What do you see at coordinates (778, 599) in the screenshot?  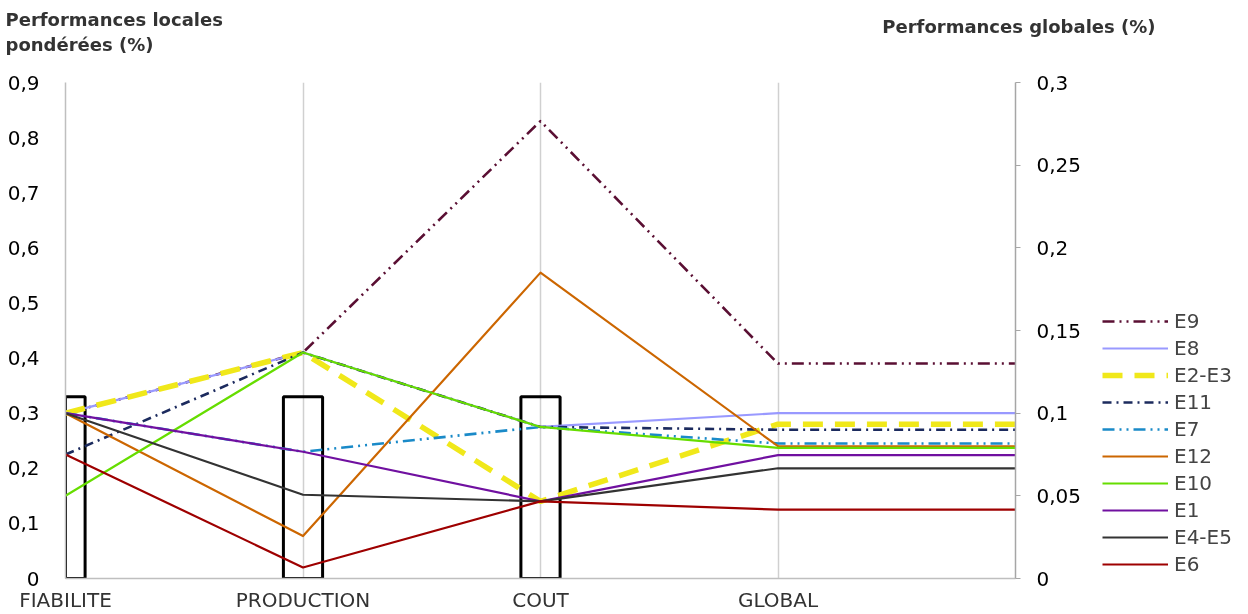 I see `x-tick-label: GLOBAL` at bounding box center [778, 599].